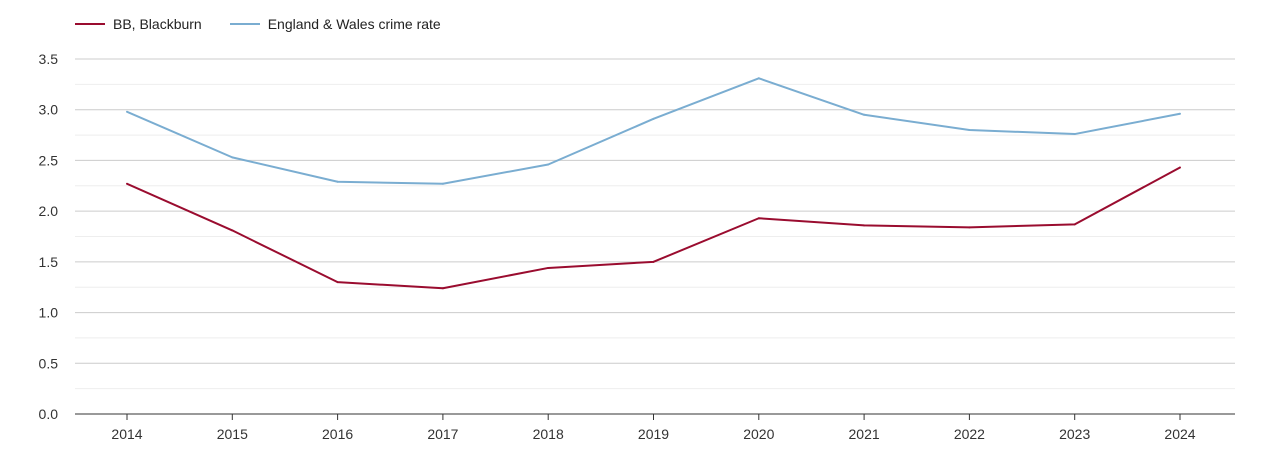  Describe the element at coordinates (157, 24) in the screenshot. I see `legend-label-blackburn: BB, Blackburn` at that location.